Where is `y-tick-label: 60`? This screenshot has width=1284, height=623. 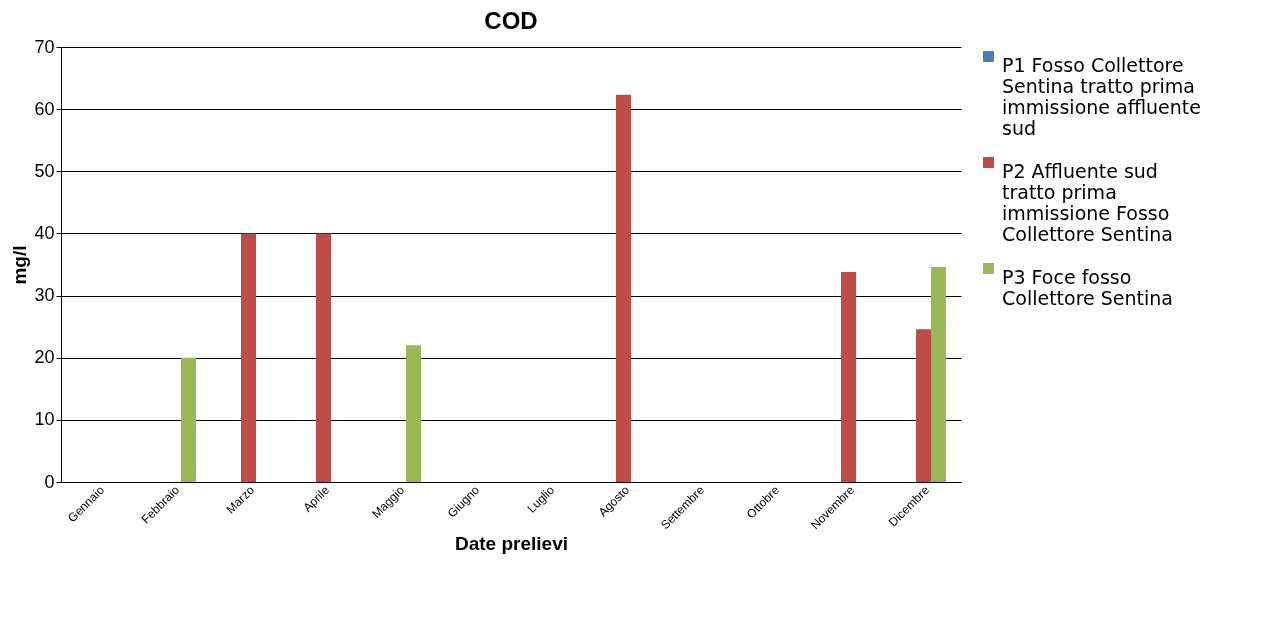 y-tick-label: 60 is located at coordinates (44, 108).